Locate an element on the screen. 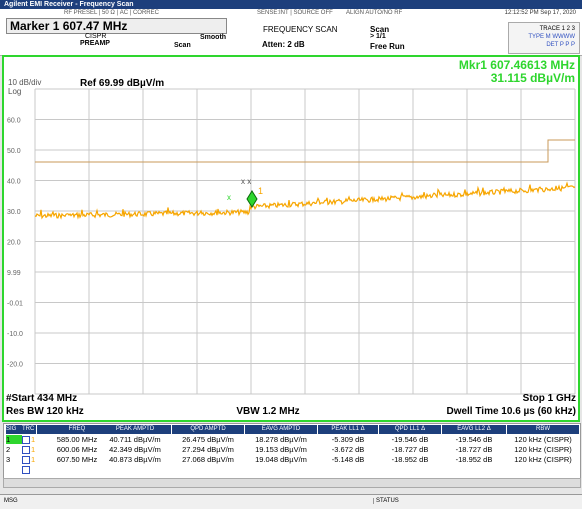 The image size is (582, 509). dwell: Dwell Time 10.6 µs (60 kHz) is located at coordinates (511, 411).